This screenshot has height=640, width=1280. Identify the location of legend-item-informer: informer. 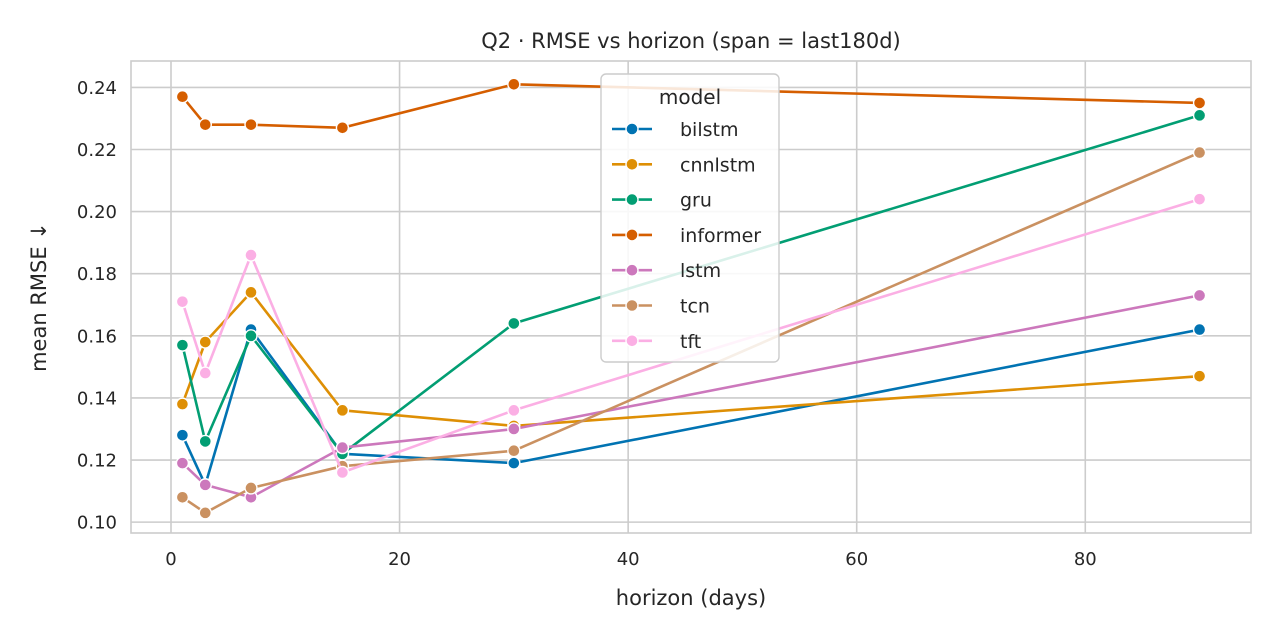
(686, 236).